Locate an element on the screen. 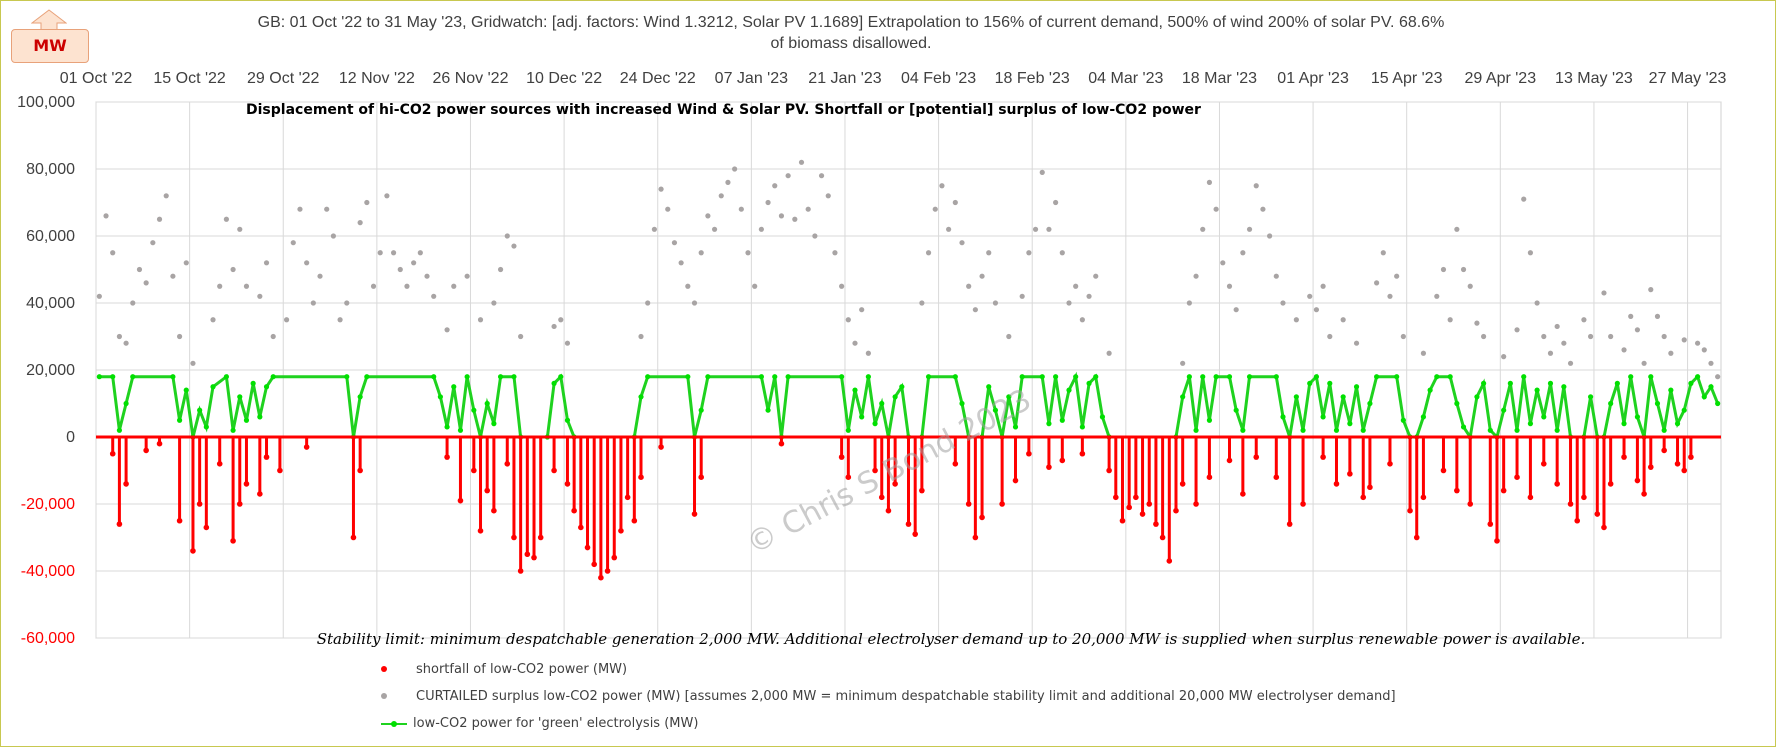 Image resolution: width=1776 pixels, height=748 pixels. x-tick-label: 18 Feb '23 is located at coordinates (1032, 78).